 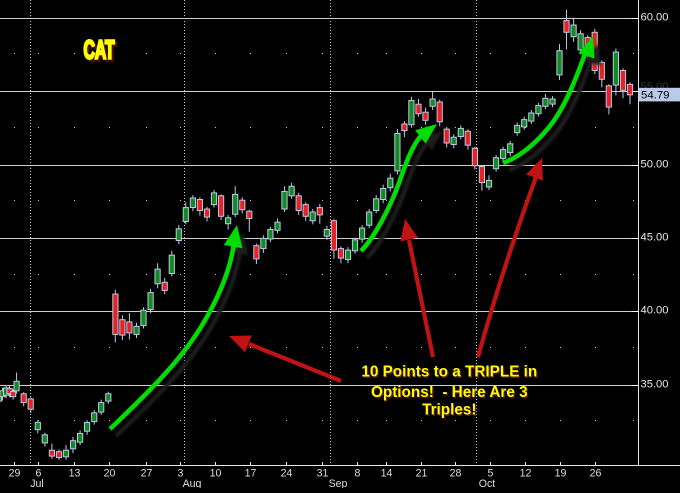 I want to click on svg-text: Jul, so click(x=37, y=483).